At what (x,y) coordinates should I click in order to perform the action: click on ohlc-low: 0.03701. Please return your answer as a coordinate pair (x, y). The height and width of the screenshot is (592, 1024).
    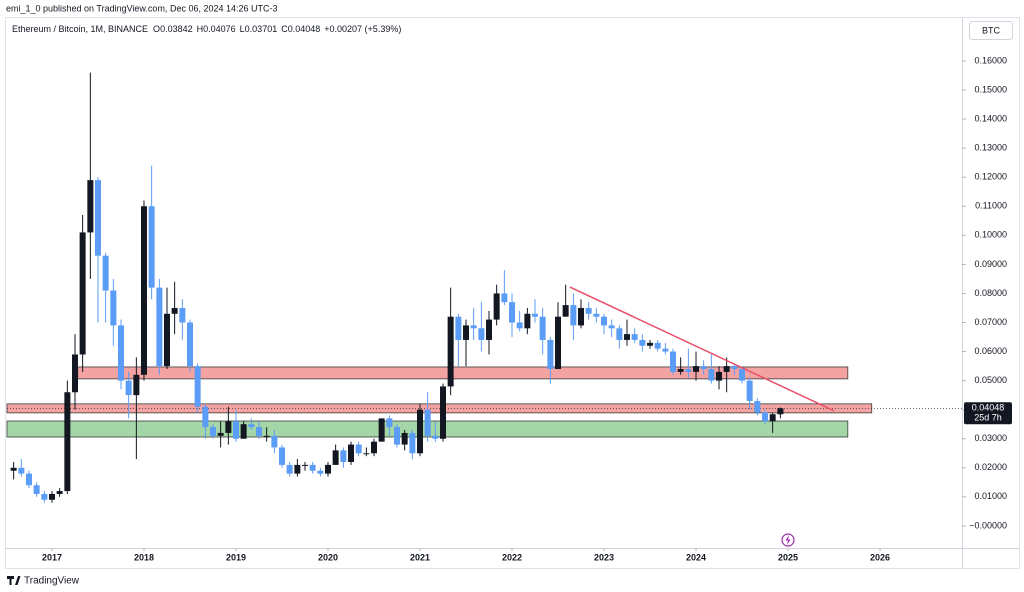
    Looking at the image, I should click on (261, 29).